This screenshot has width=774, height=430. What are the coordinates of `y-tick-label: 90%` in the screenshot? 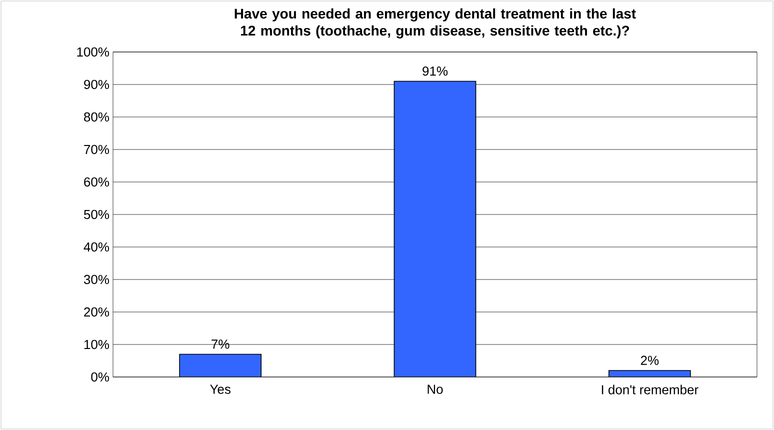 It's located at (97, 85).